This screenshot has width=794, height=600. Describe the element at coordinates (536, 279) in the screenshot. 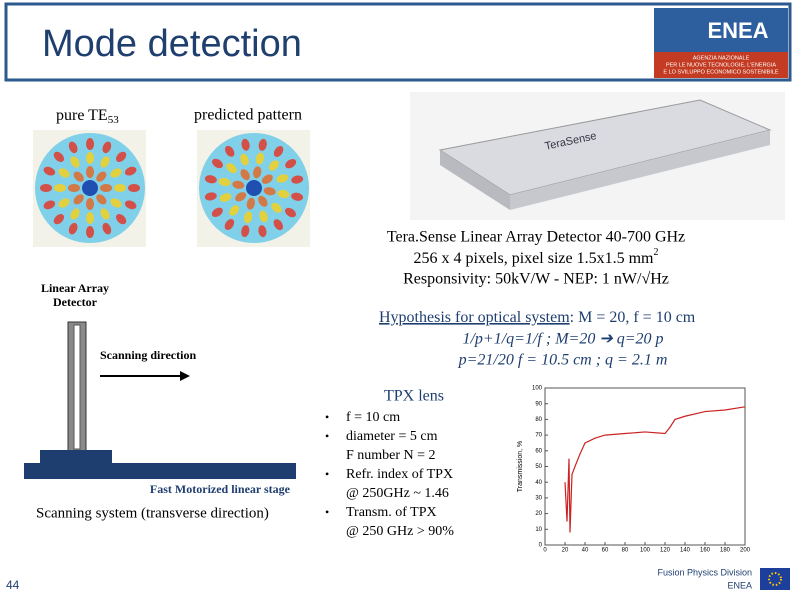

I see `detector-text: Responsivity: 50kV/W - NEP: 1 nW/√Hz` at that location.